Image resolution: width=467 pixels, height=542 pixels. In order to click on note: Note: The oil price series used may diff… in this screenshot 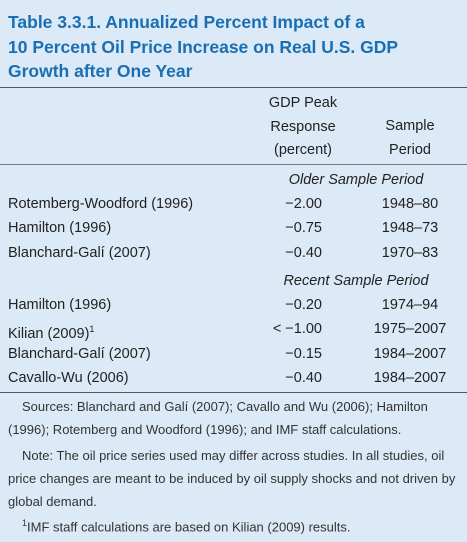, I will do `click(232, 478)`.